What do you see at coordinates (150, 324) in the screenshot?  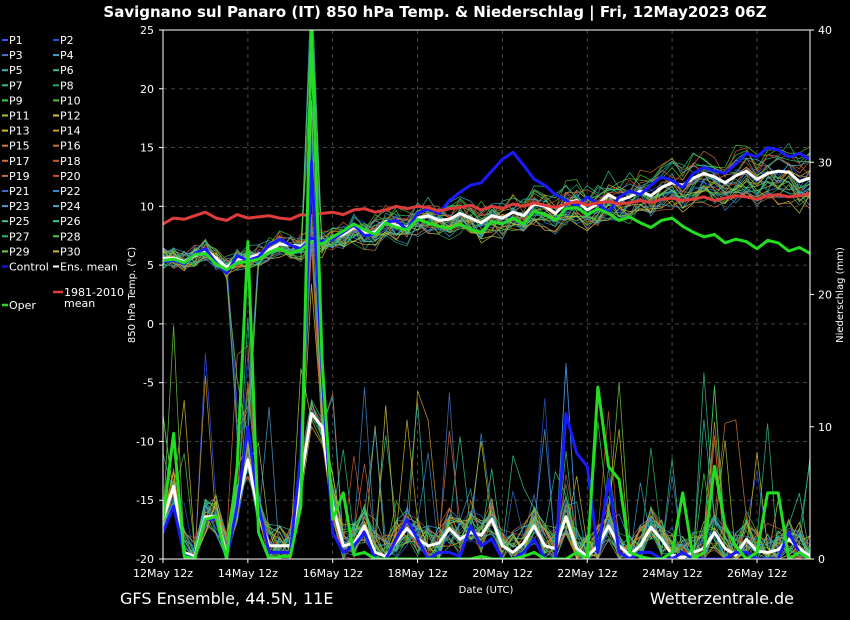 I see `y-tick-label: 0` at bounding box center [150, 324].